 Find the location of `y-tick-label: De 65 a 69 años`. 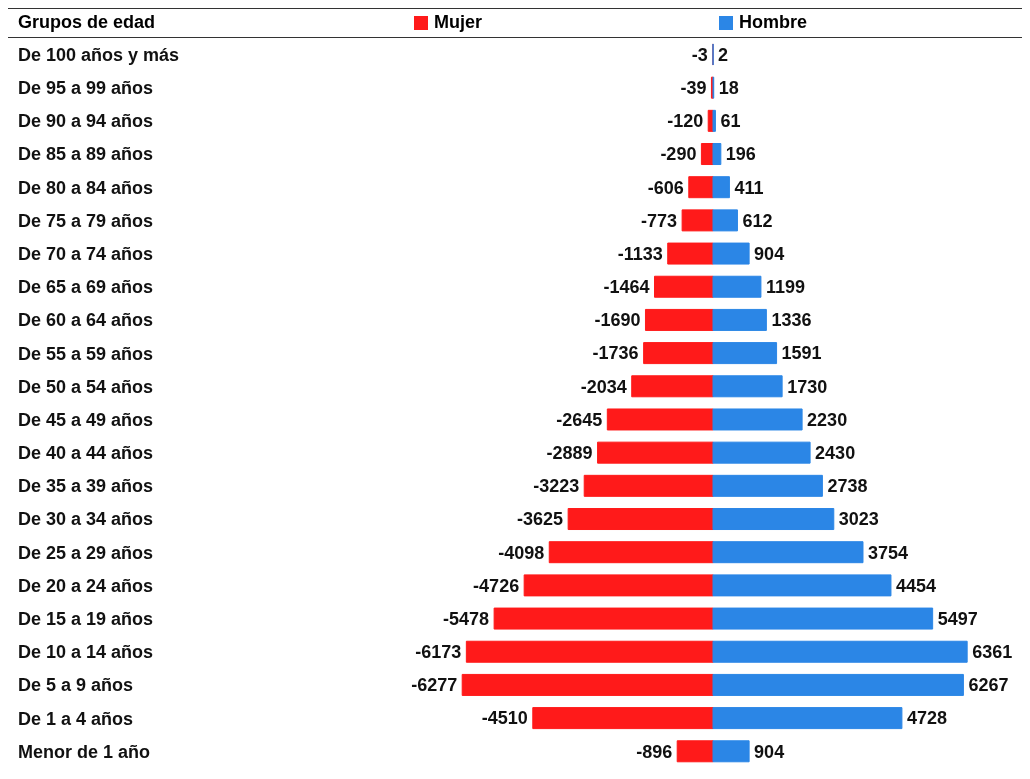

y-tick-label: De 65 a 69 años is located at coordinates (86, 287).